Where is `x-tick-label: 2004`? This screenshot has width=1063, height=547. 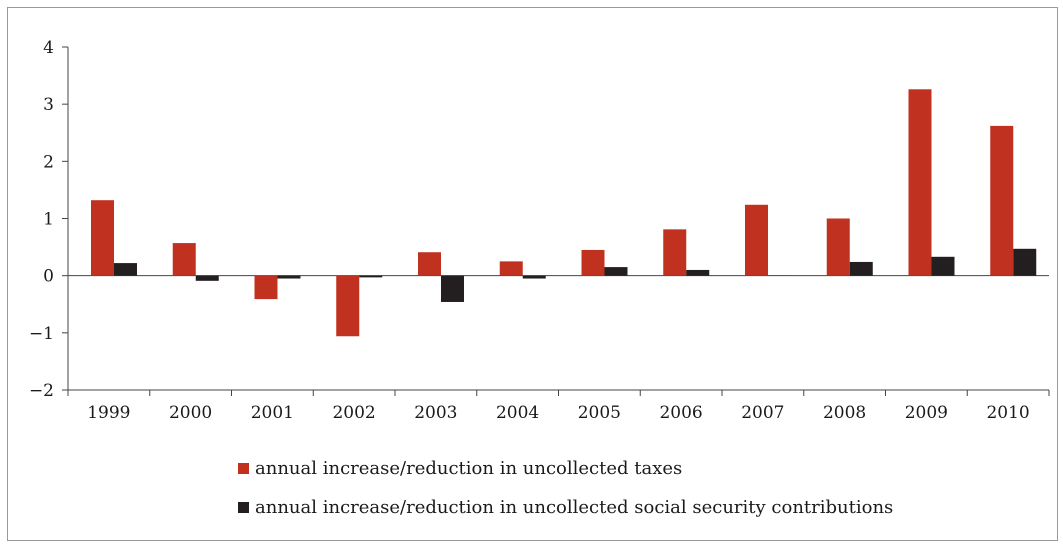
x-tick-label: 2004 is located at coordinates (517, 413).